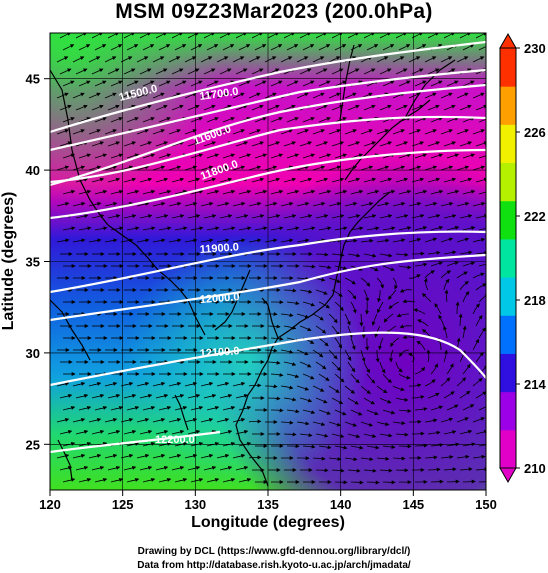  What do you see at coordinates (508, 40) in the screenshot?
I see `colorbar-max-arrow` at bounding box center [508, 40].